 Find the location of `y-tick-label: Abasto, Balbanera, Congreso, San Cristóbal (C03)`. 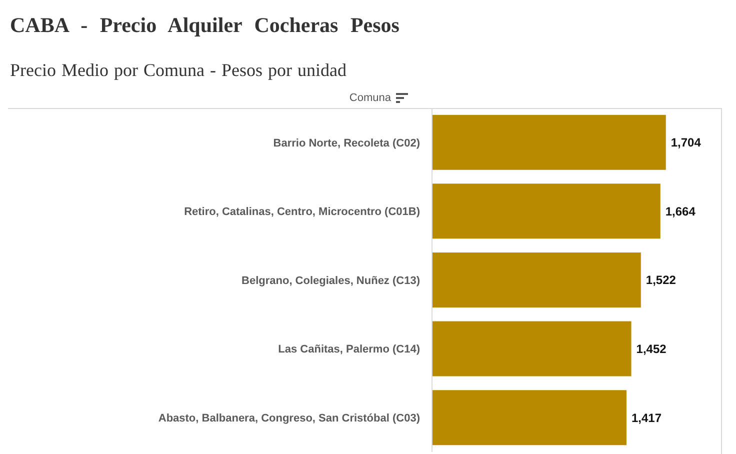

y-tick-label: Abasto, Balbanera, Congreso, San Cristóbal (C03) is located at coordinates (289, 418).